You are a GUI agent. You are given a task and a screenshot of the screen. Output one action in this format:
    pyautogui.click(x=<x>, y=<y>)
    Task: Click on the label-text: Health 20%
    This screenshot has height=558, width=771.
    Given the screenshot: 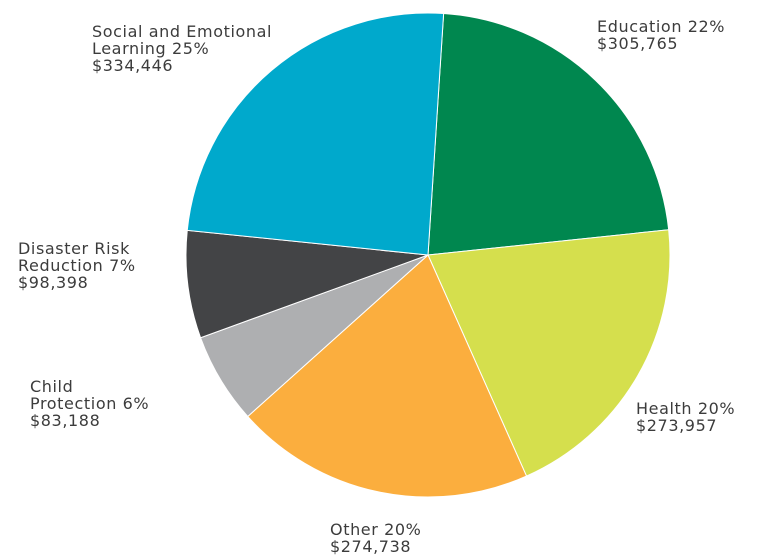 What is the action you would take?
    pyautogui.click(x=686, y=408)
    